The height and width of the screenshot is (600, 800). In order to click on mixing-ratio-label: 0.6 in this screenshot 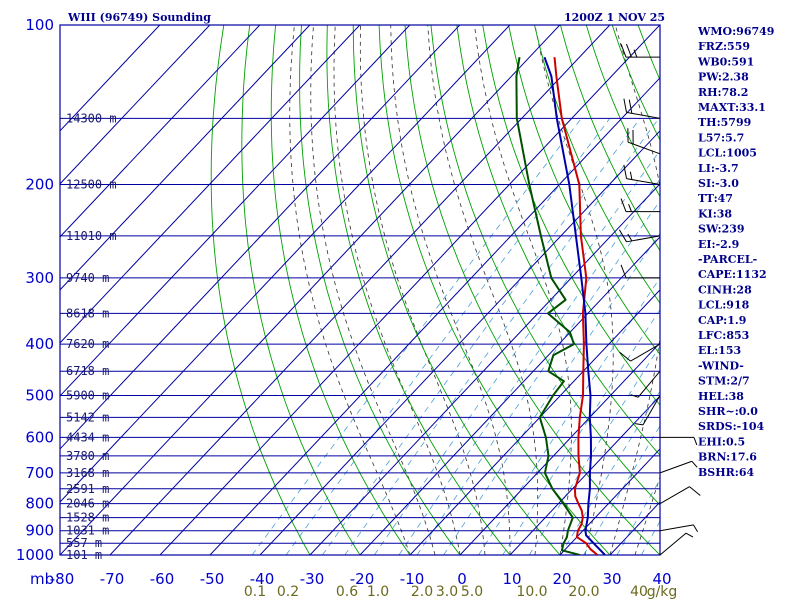, I will do `click(347, 592)`.